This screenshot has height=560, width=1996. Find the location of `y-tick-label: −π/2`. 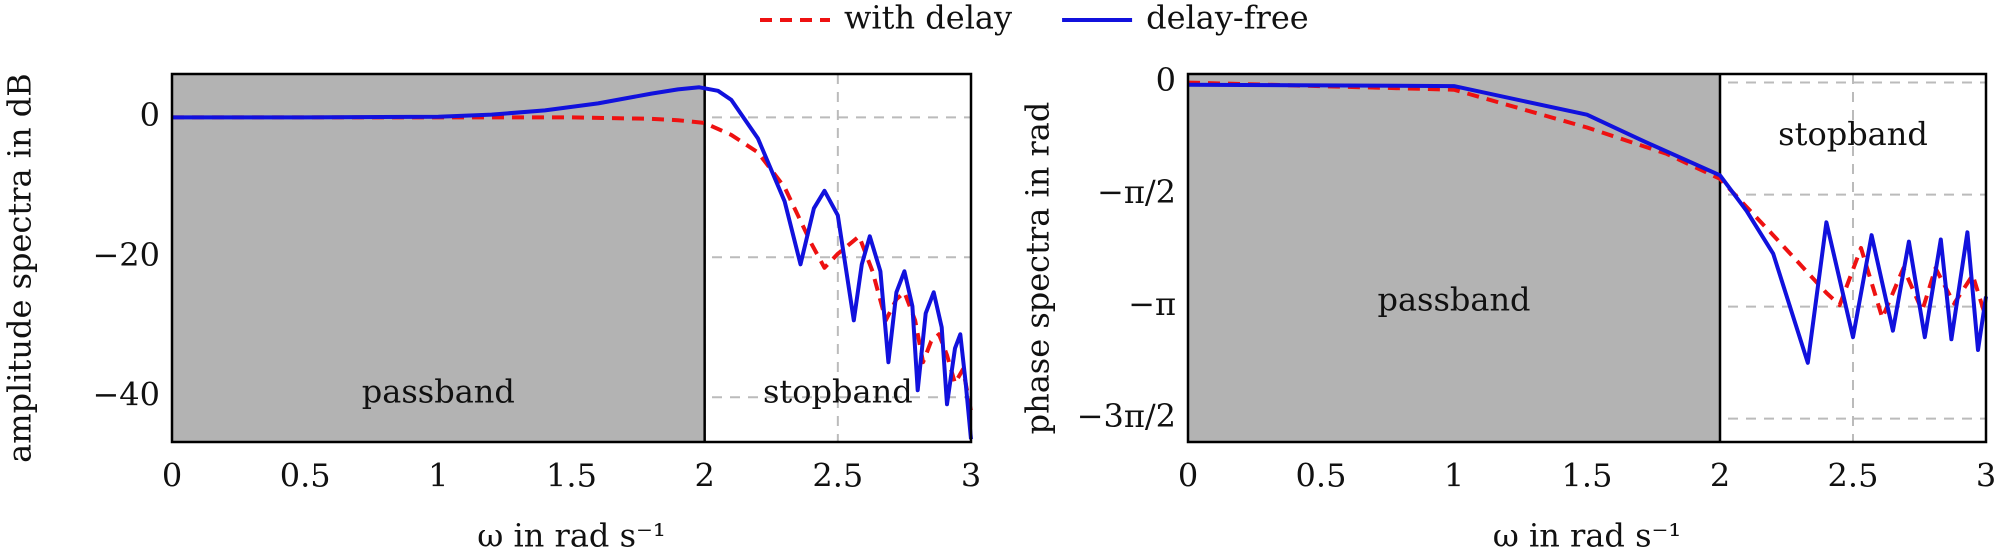

y-tick-label: −π/2 is located at coordinates (1136, 192).